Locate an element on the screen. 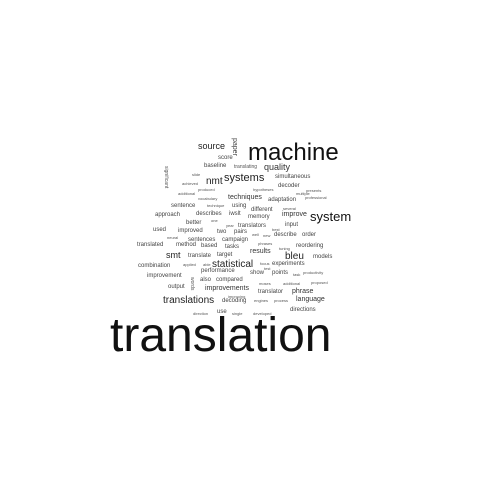 The image size is (480, 480). word-achieved: achieved is located at coordinates (190, 183).